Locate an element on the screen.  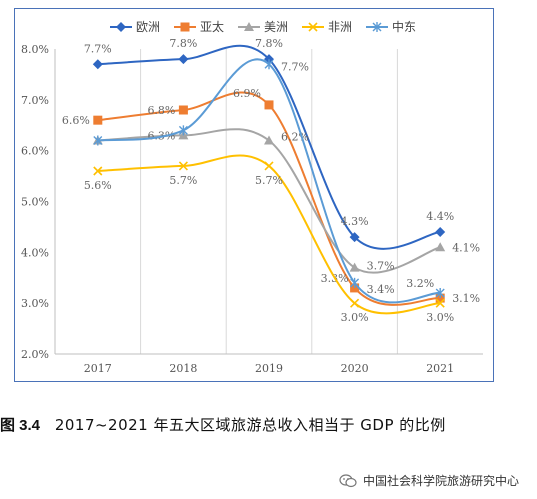
legend-item: 美洲 is located at coordinates (263, 27).